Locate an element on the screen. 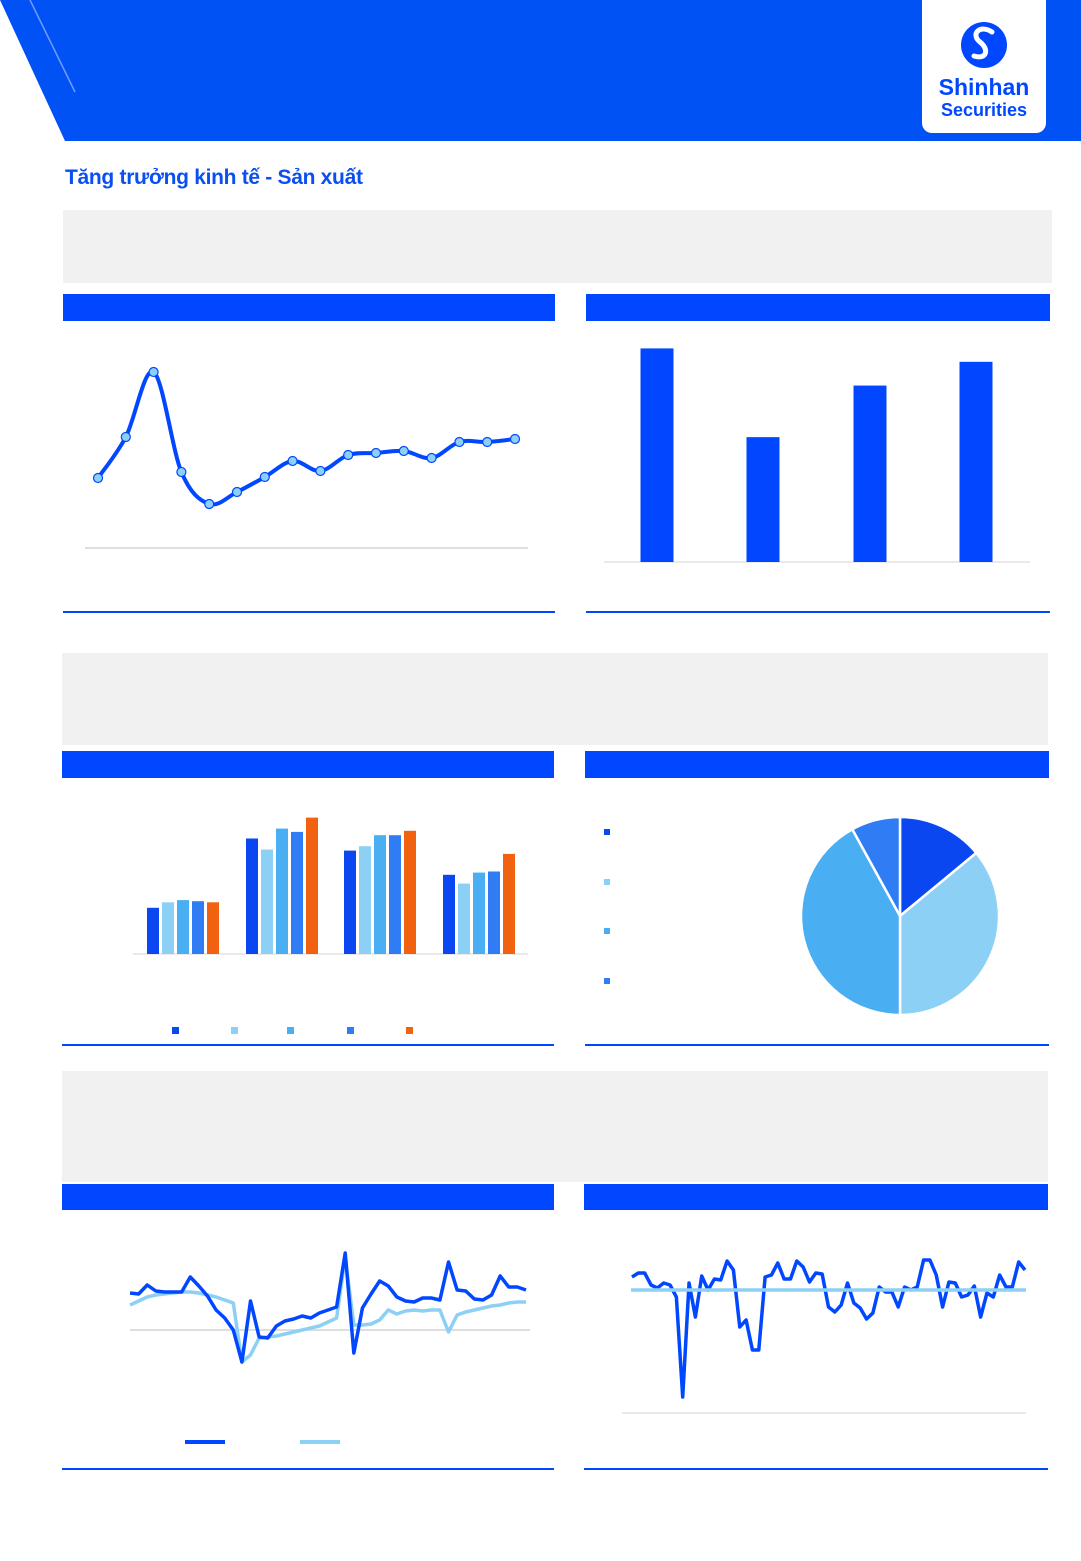 Image resolution: width=1081 pixels, height=1561 pixels. chart3-bar-s3-g3 is located at coordinates (494, 912).